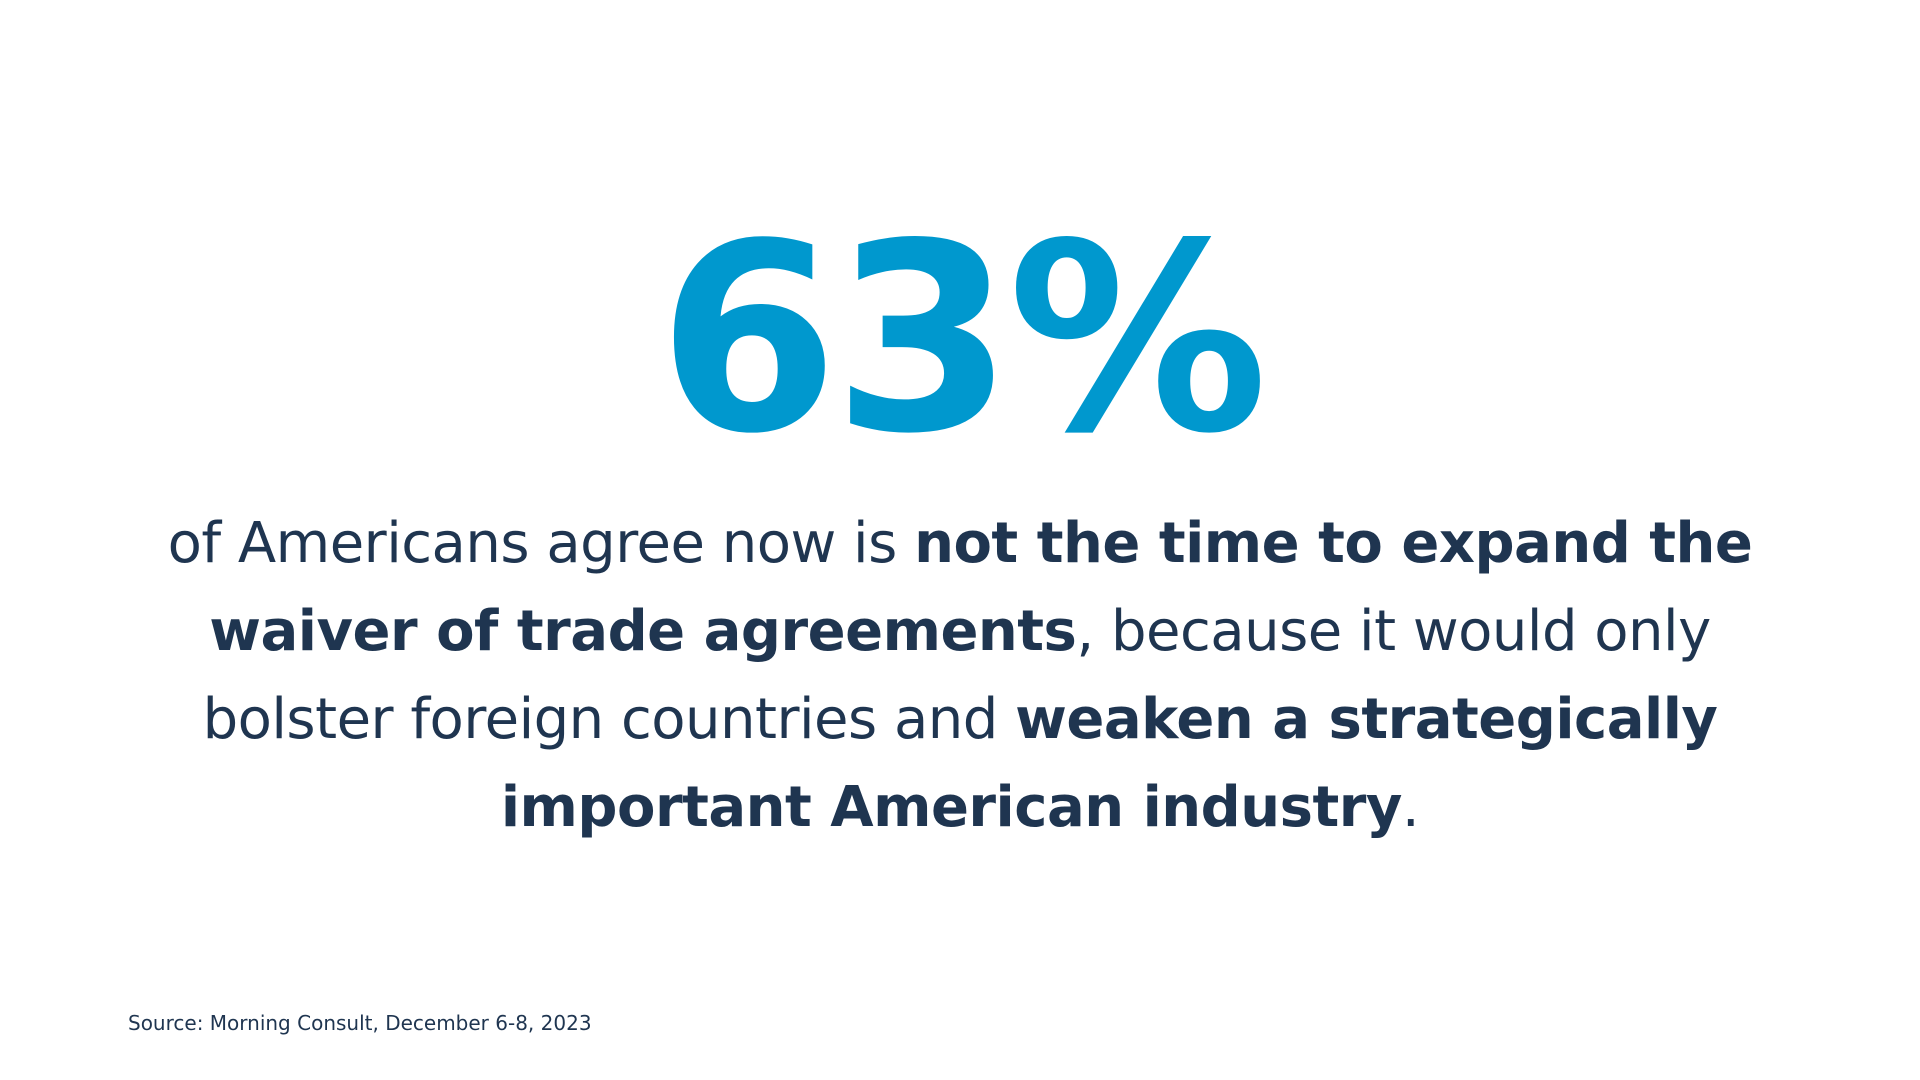 The height and width of the screenshot is (1080, 1920). What do you see at coordinates (541, 543) in the screenshot?
I see `statement-part-1: of Americans agree now is` at bounding box center [541, 543].